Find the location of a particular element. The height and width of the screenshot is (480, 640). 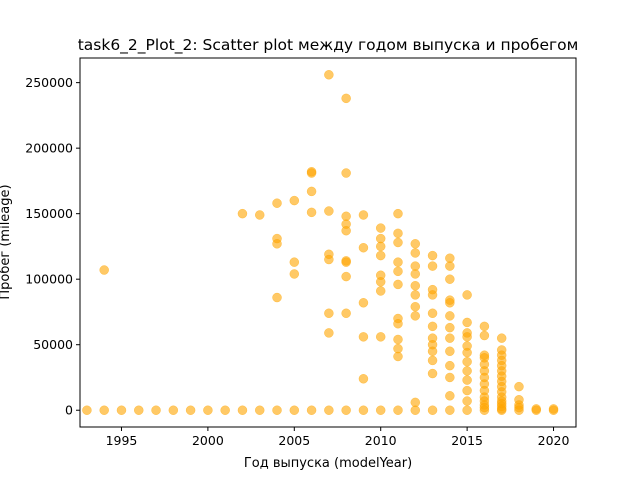

y-tick-label: 100000 is located at coordinates (49, 279).